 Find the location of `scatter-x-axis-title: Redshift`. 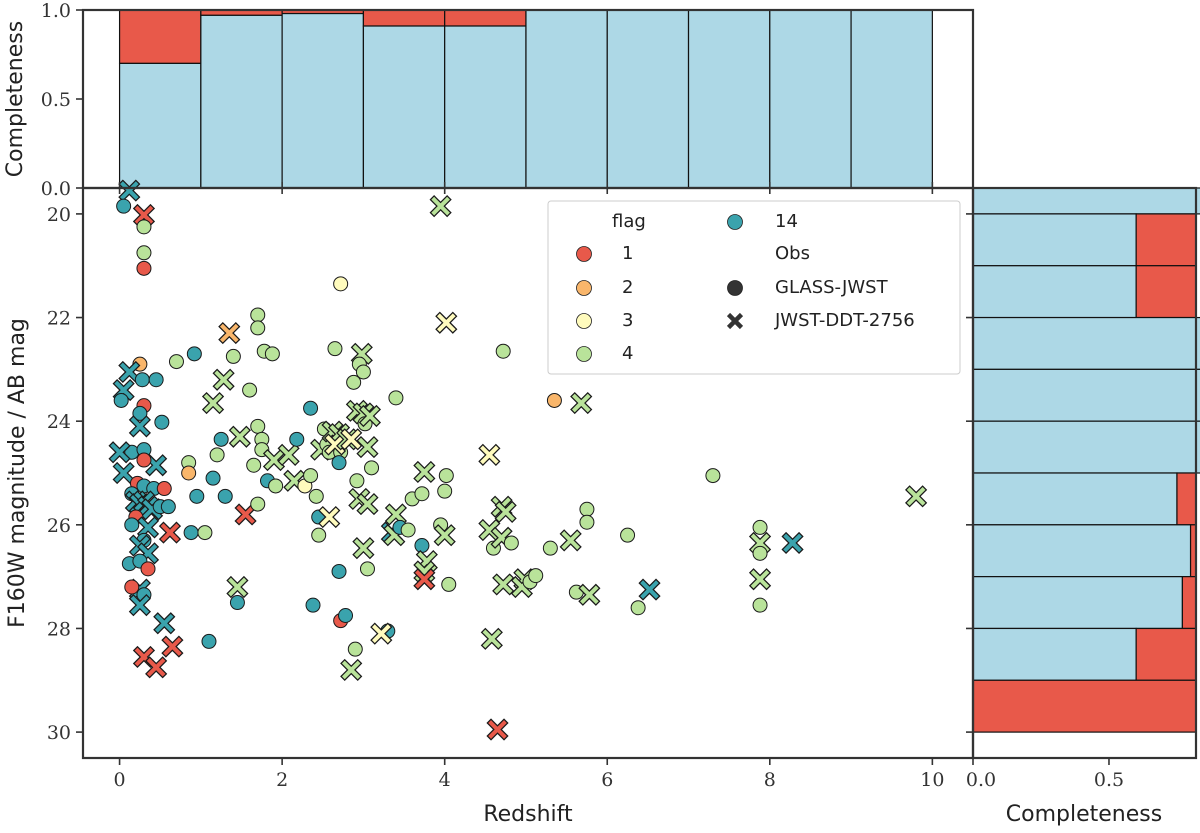

scatter-x-axis-title: Redshift is located at coordinates (528, 814).